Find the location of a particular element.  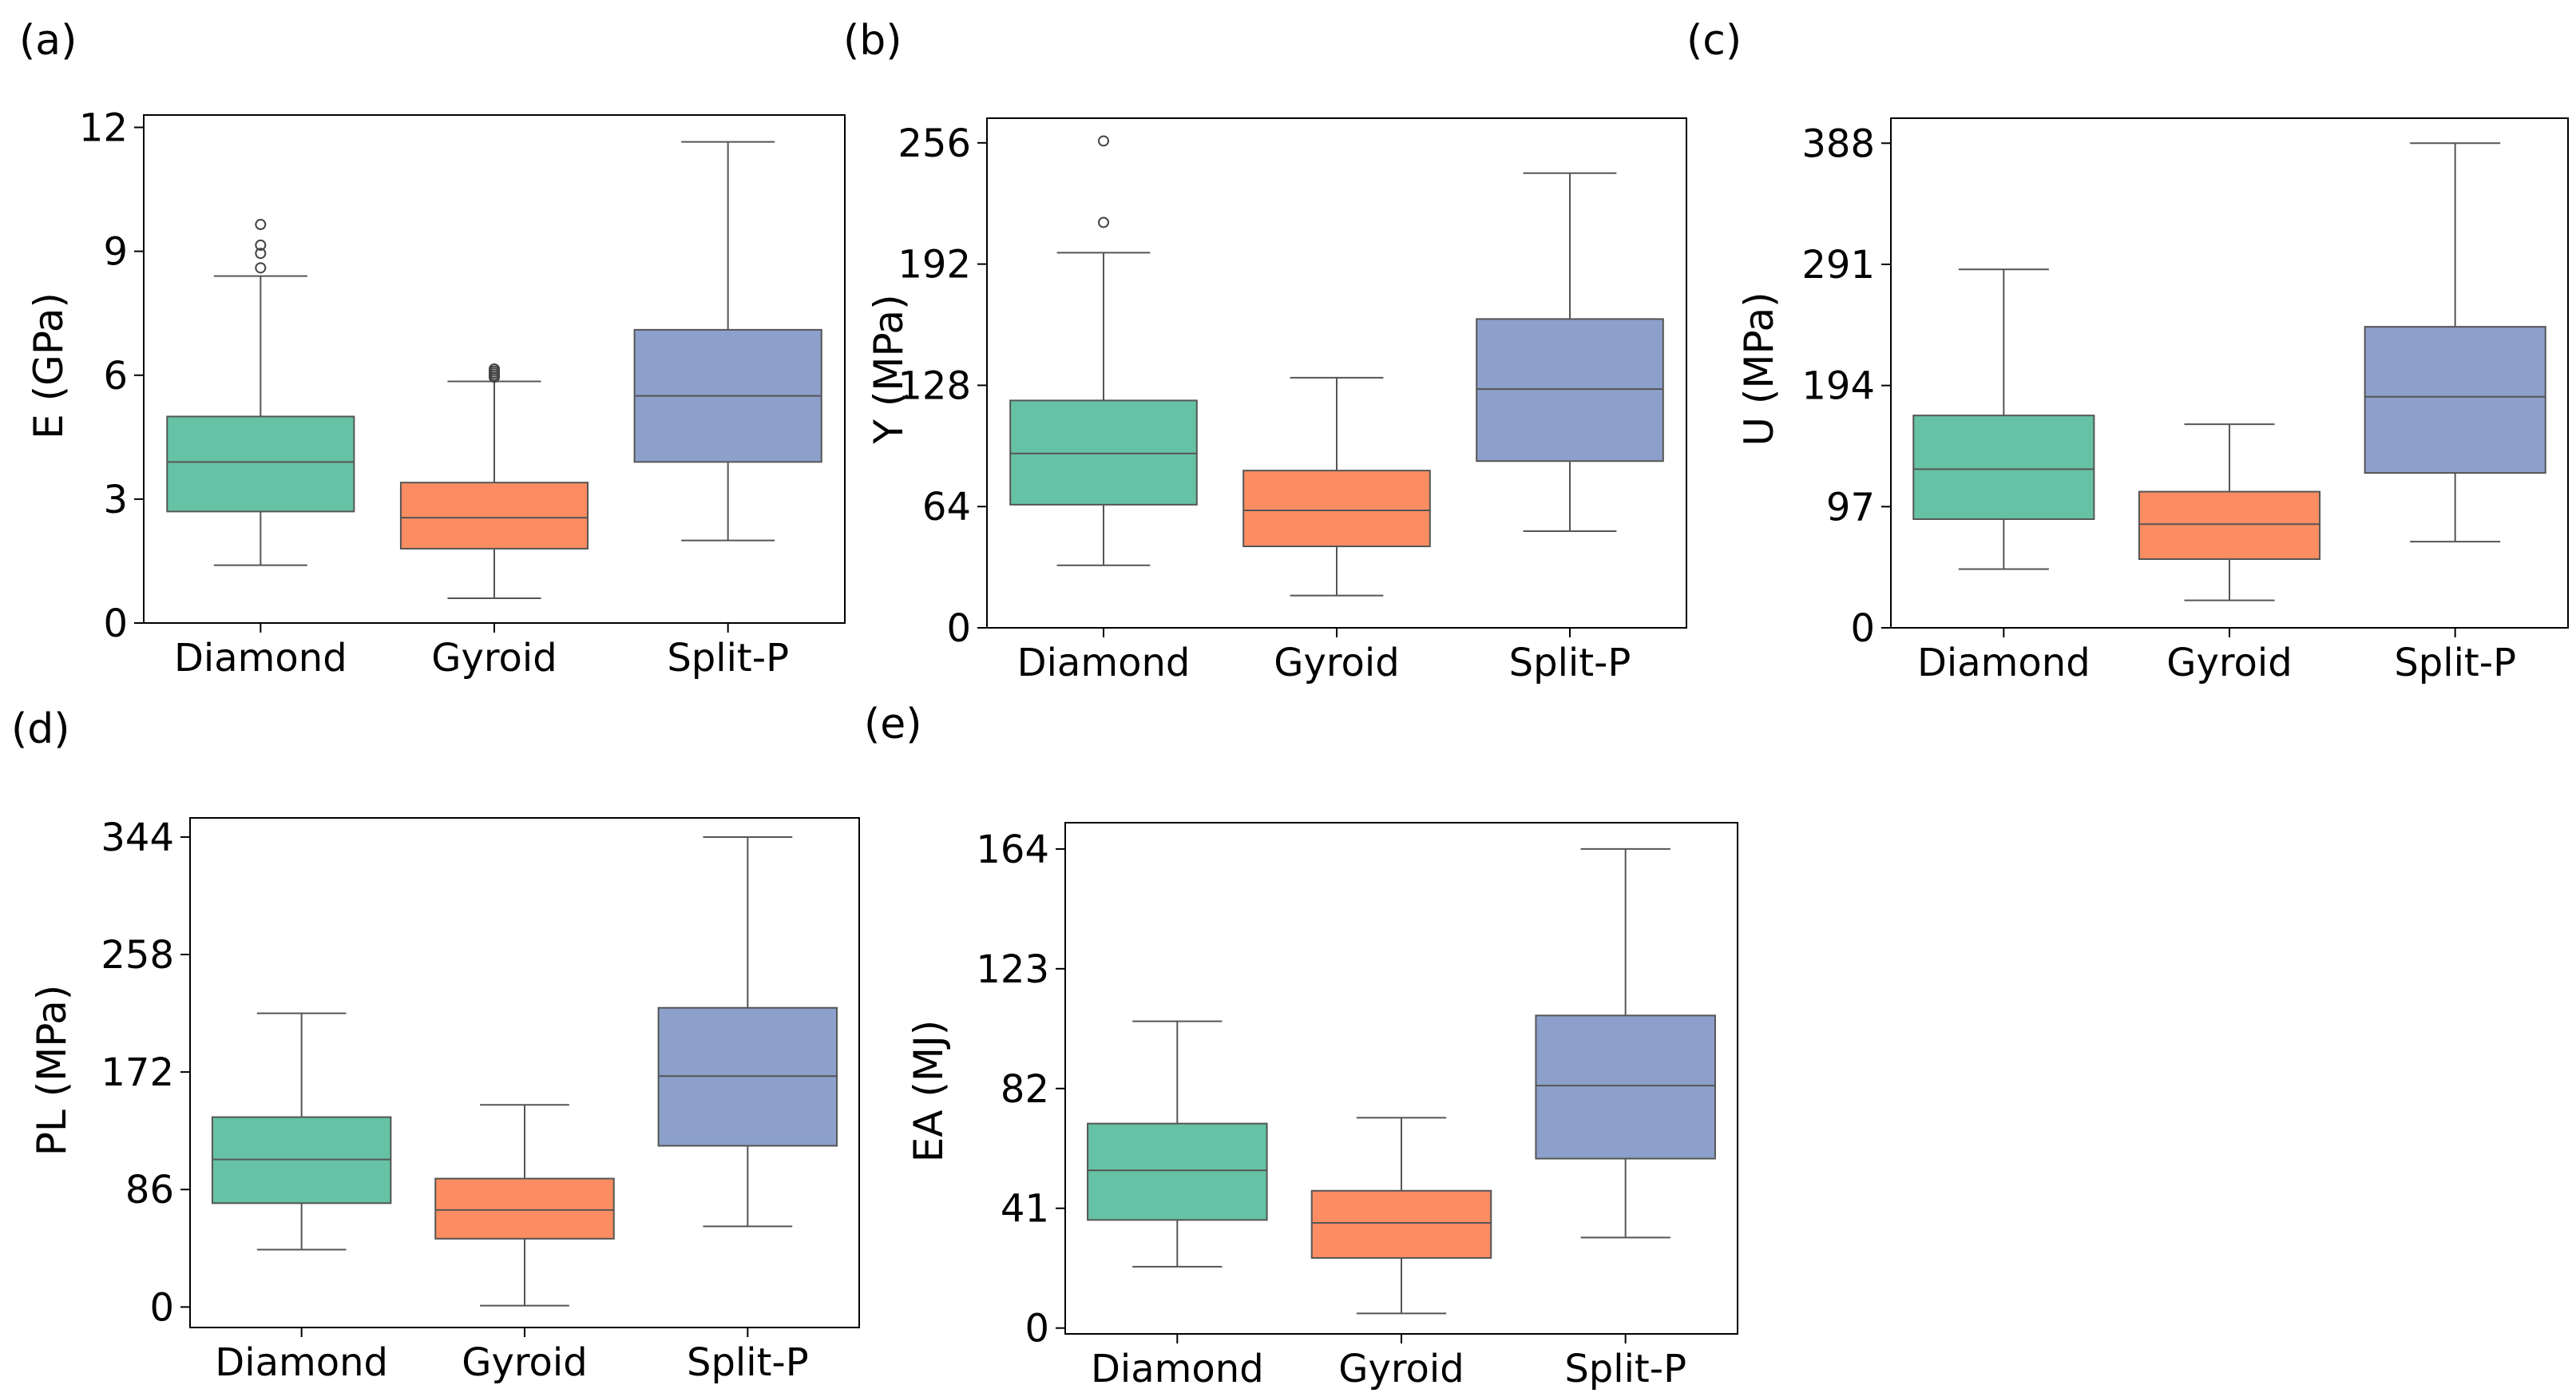

axes-1: 0 3 6 9 12 Diamond Gyroid Split-P is located at coordinates (462, 393).